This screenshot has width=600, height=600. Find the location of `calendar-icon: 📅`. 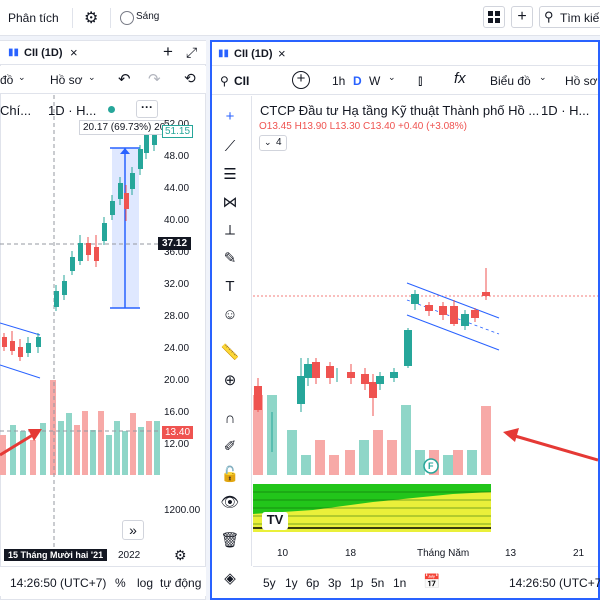

calendar-icon: 📅 is located at coordinates (432, 581).